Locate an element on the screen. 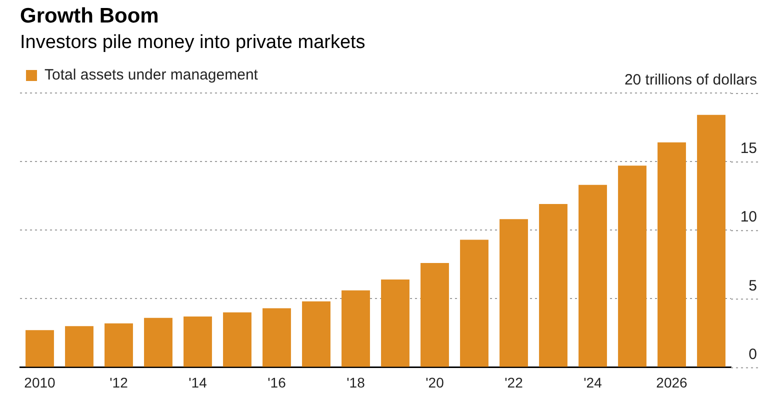 The width and height of the screenshot is (767, 406). x-tick-label: '24 is located at coordinates (593, 382).